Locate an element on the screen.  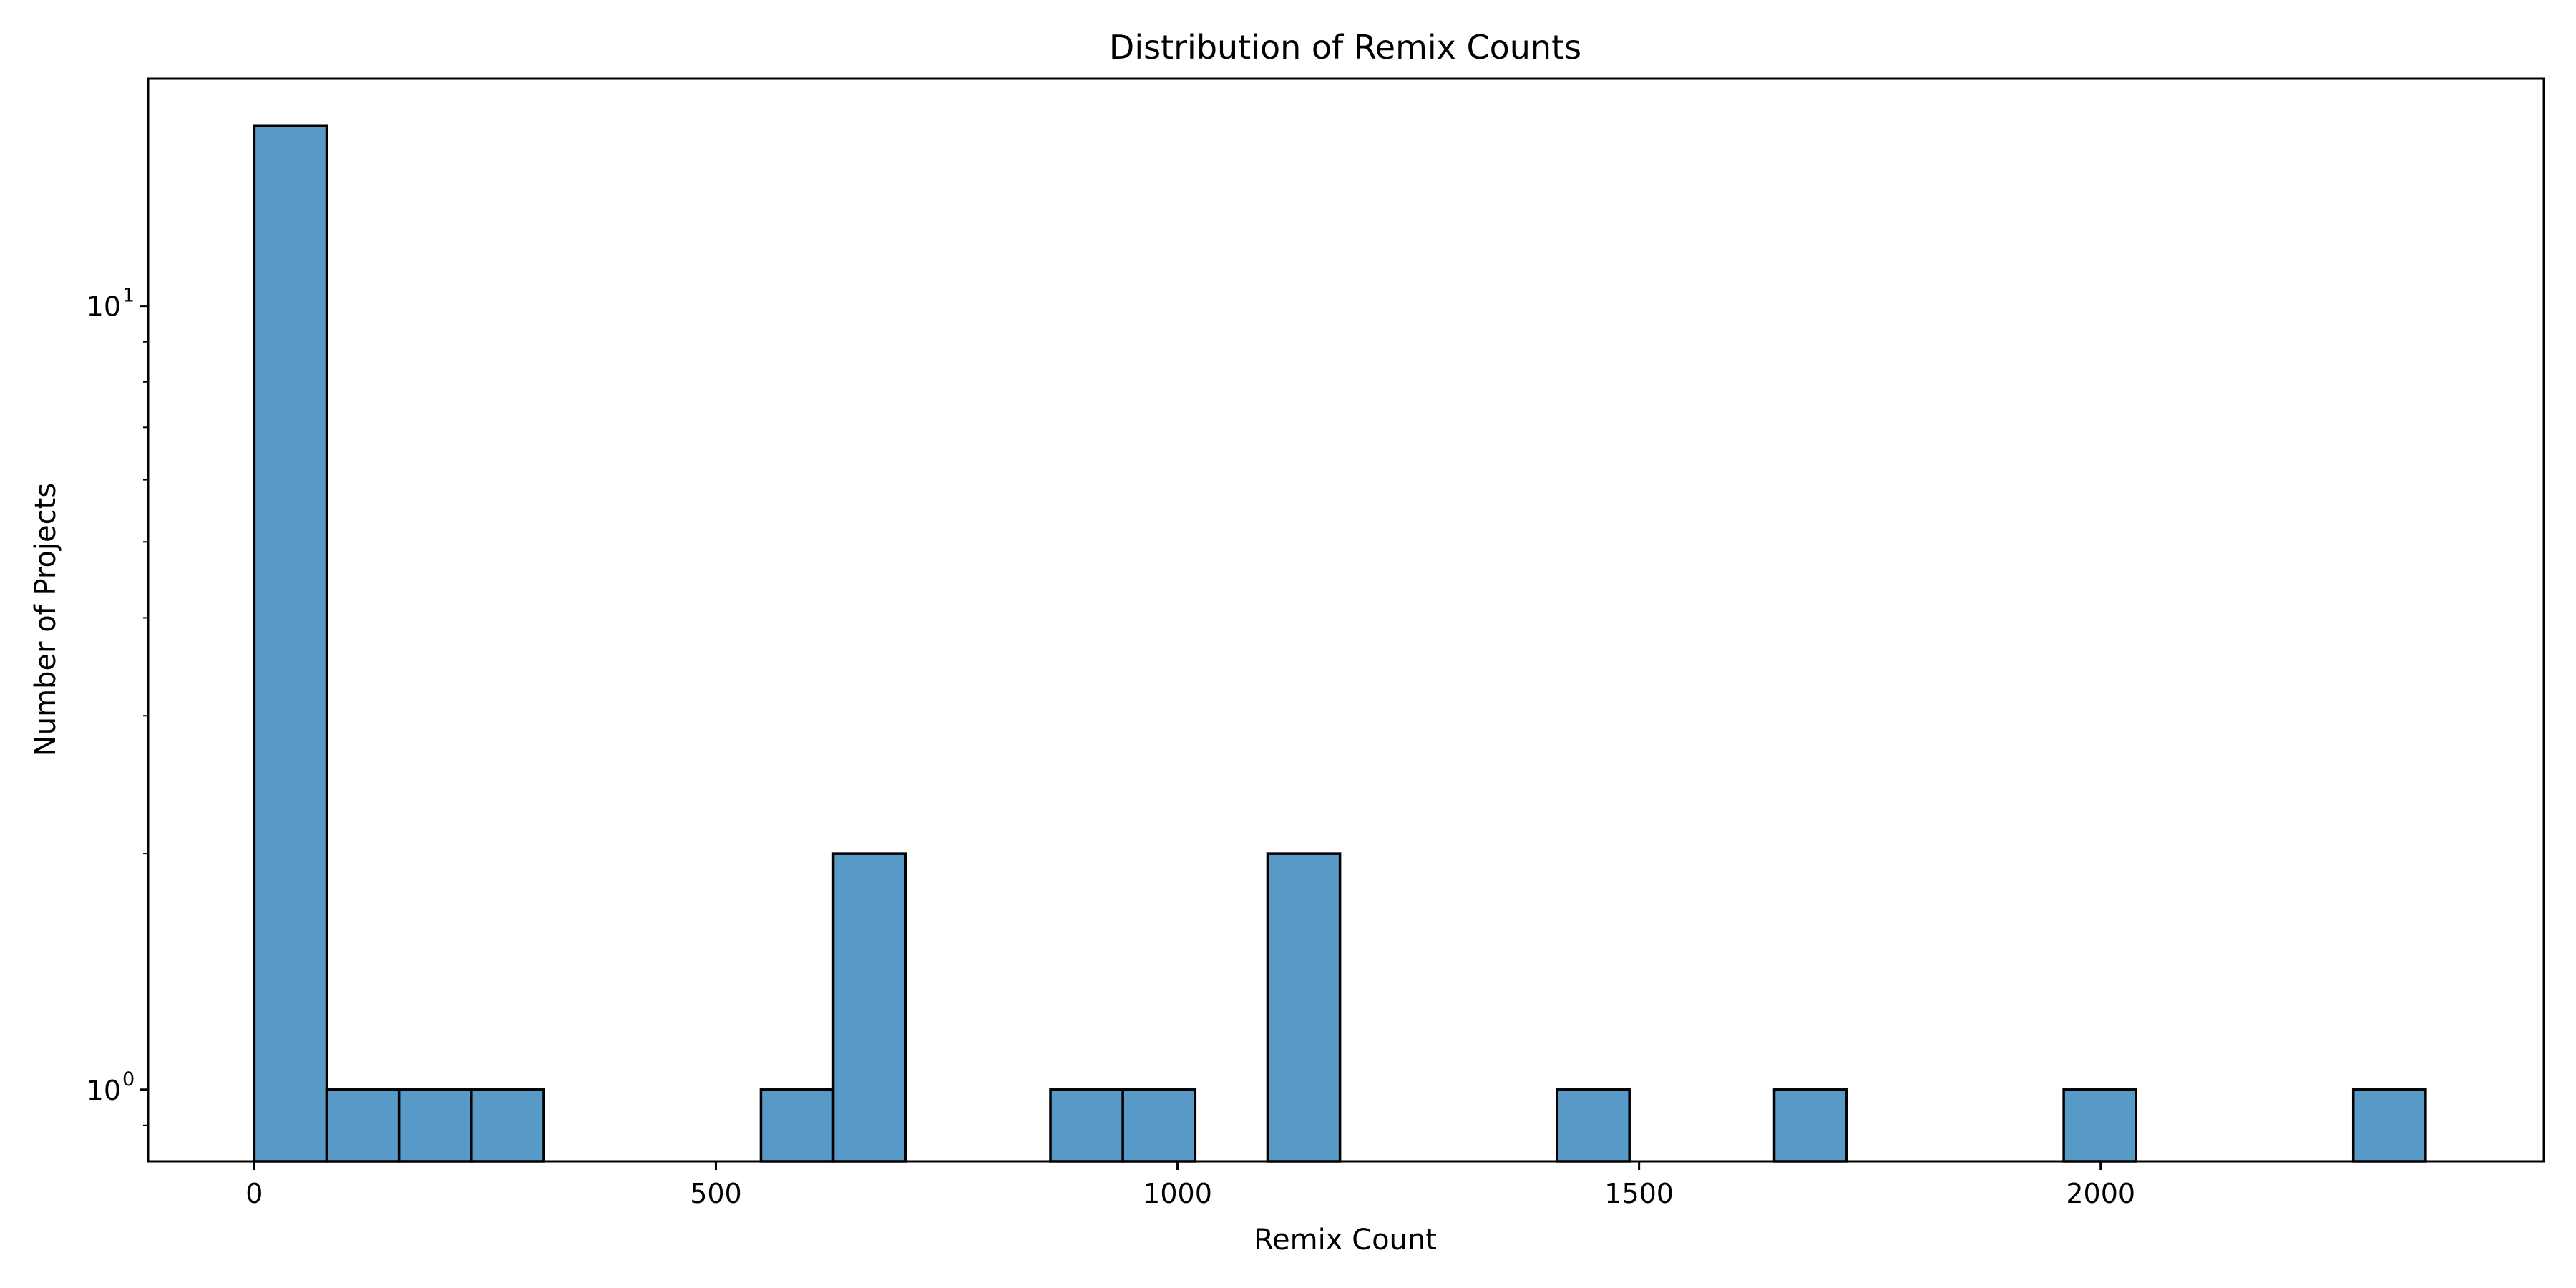
x-tick-label: 1500 is located at coordinates (1639, 1193).